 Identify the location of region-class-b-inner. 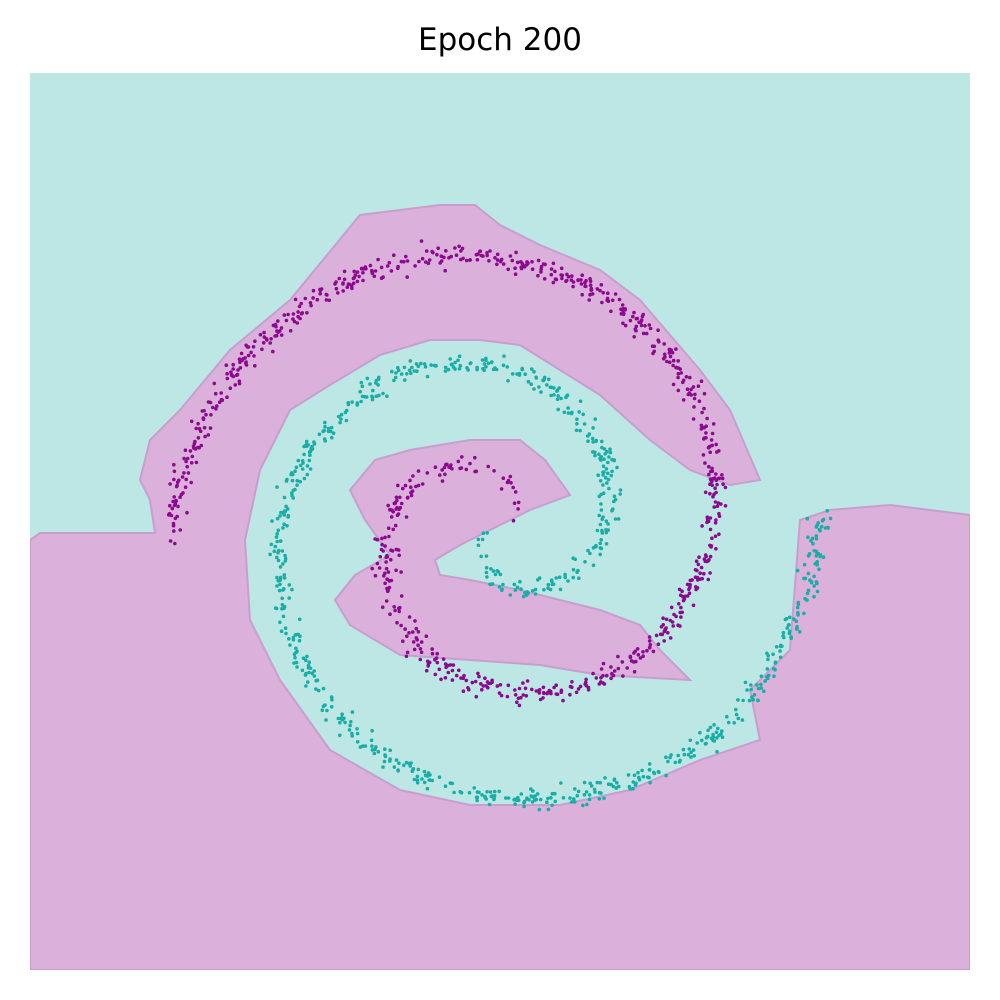
(513, 560).